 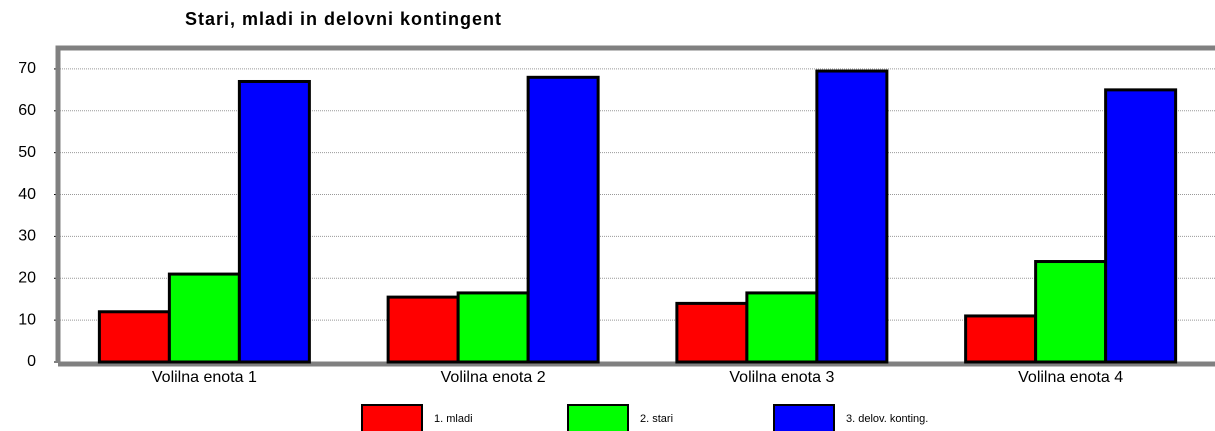 What do you see at coordinates (453, 419) in the screenshot?
I see `legend-label: 1. mladi` at bounding box center [453, 419].